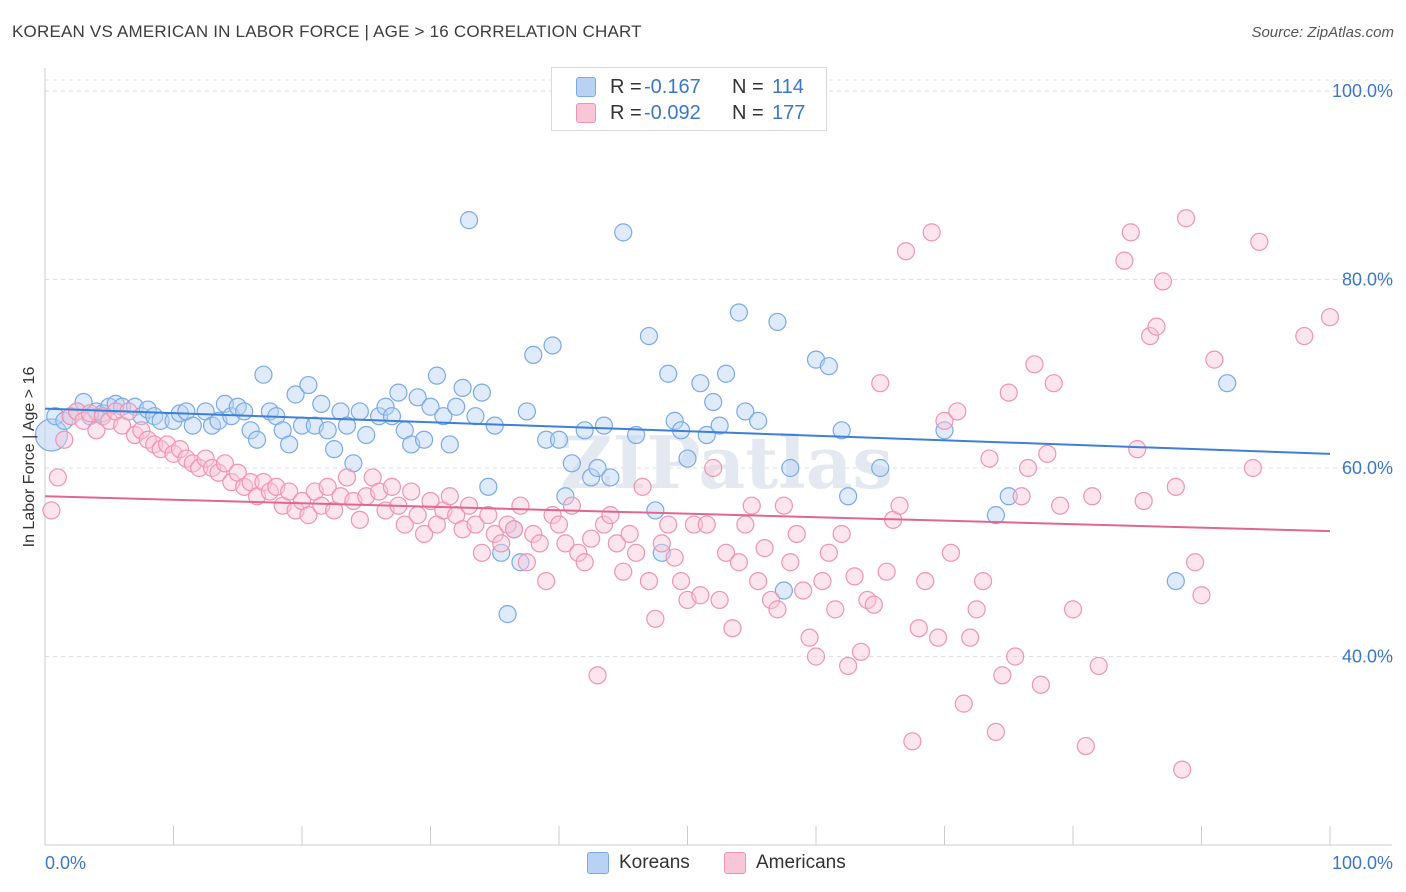 The width and height of the screenshot is (1406, 892). What do you see at coordinates (672, 87) in the screenshot?
I see `r-value: -0.167` at bounding box center [672, 87].